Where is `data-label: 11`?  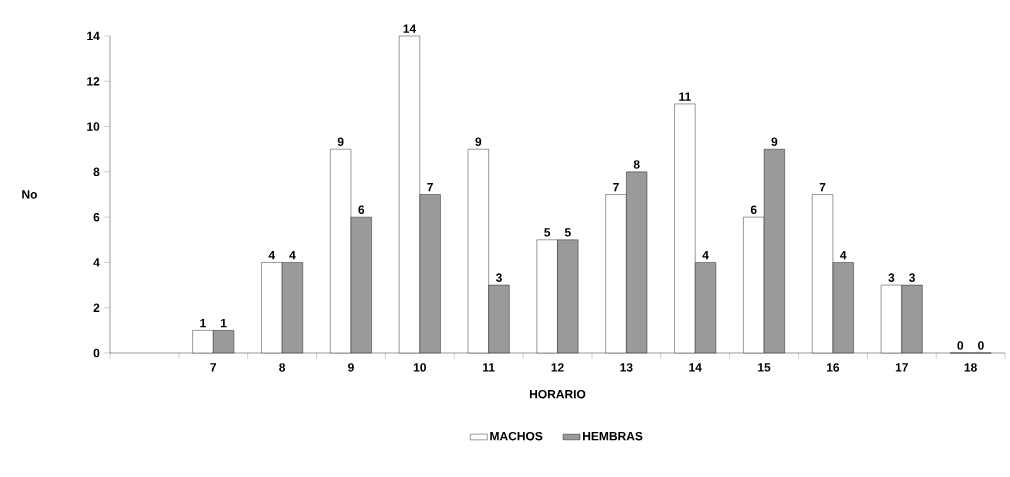 data-label: 11 is located at coordinates (685, 96).